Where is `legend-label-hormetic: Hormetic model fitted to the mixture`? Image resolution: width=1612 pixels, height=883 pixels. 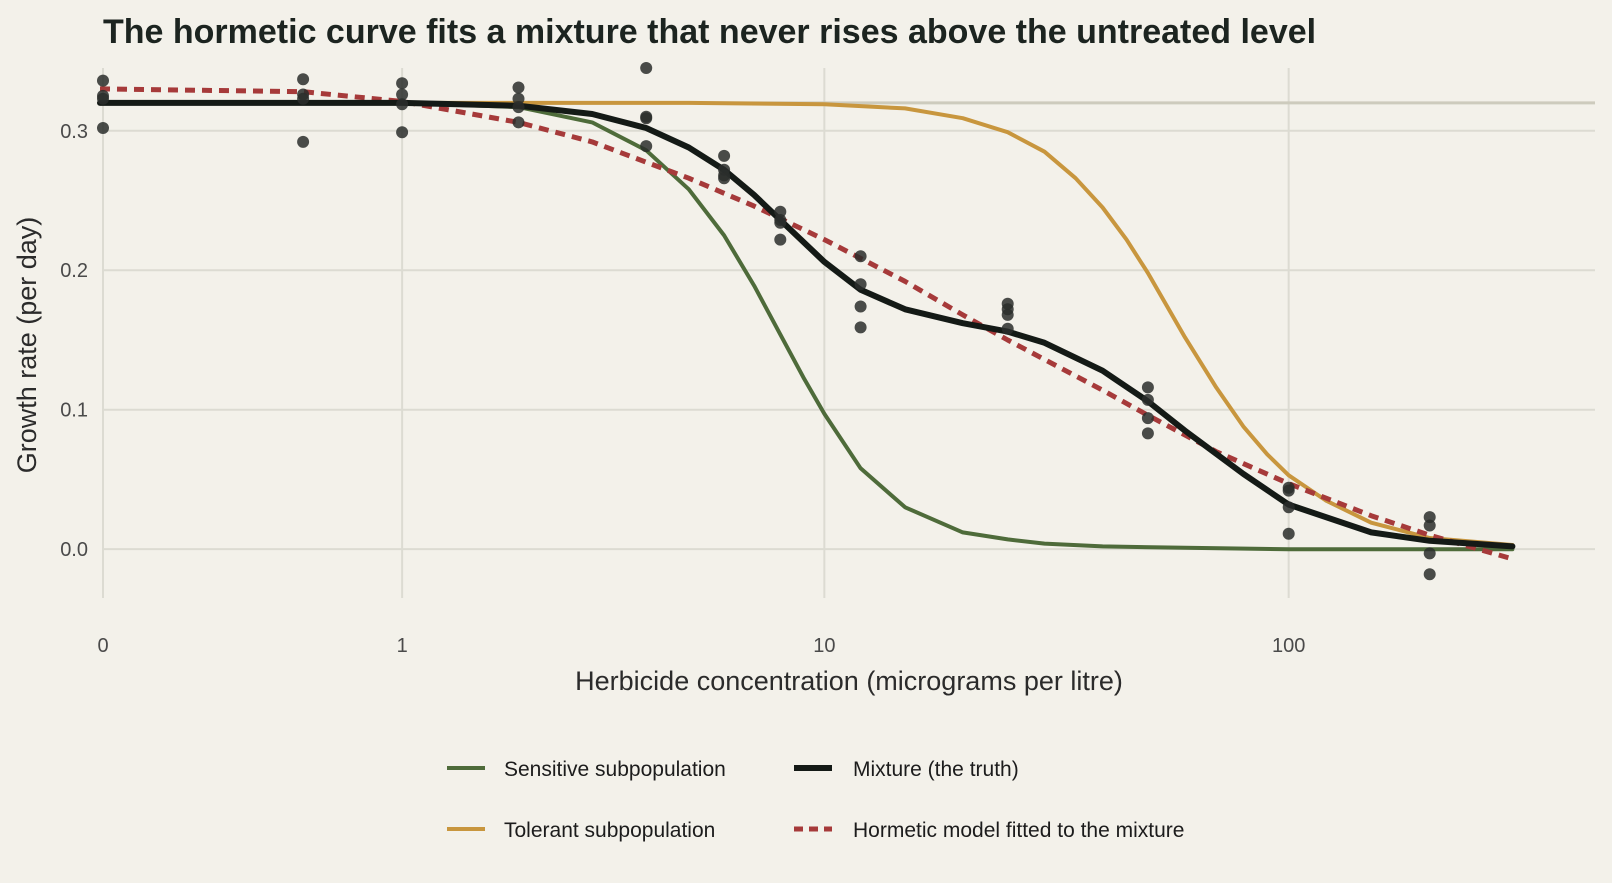
legend-label-hormetic: Hormetic model fitted to the mixture is located at coordinates (1018, 830).